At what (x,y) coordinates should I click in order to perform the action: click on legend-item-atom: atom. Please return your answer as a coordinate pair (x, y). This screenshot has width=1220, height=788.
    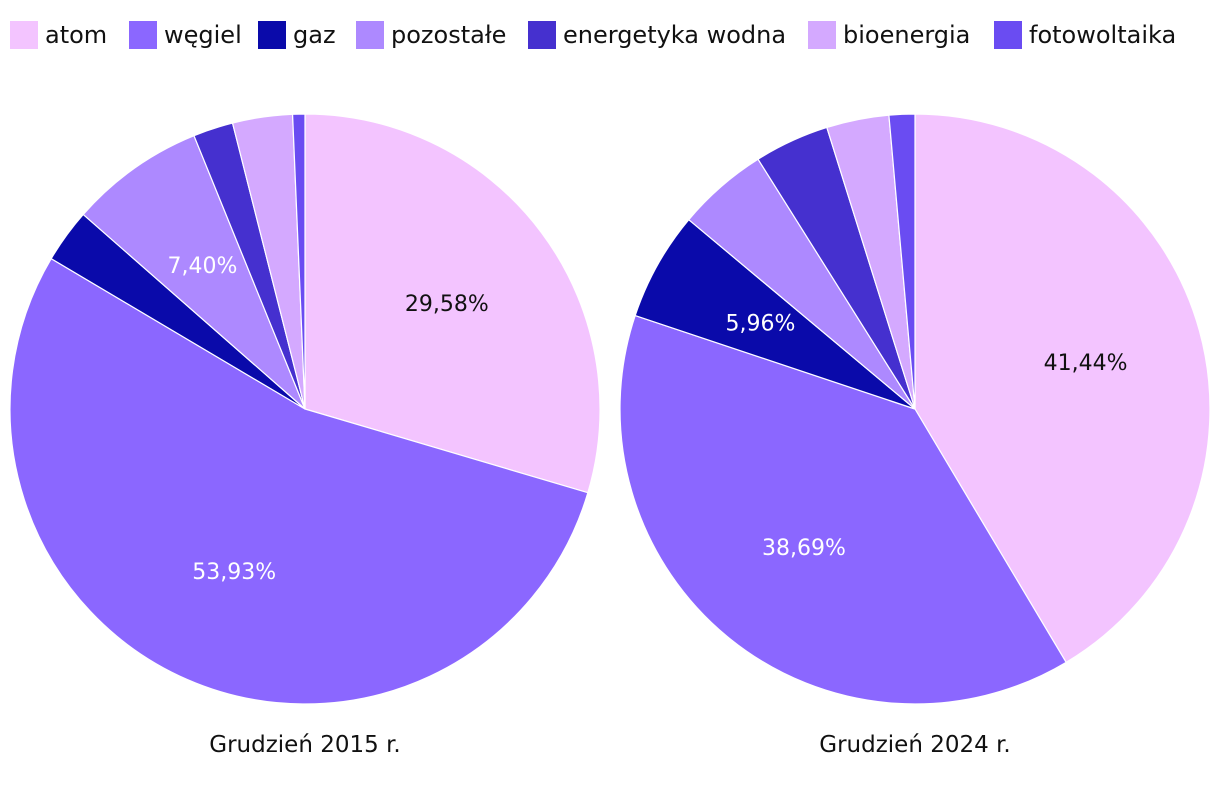
    Looking at the image, I should click on (58, 35).